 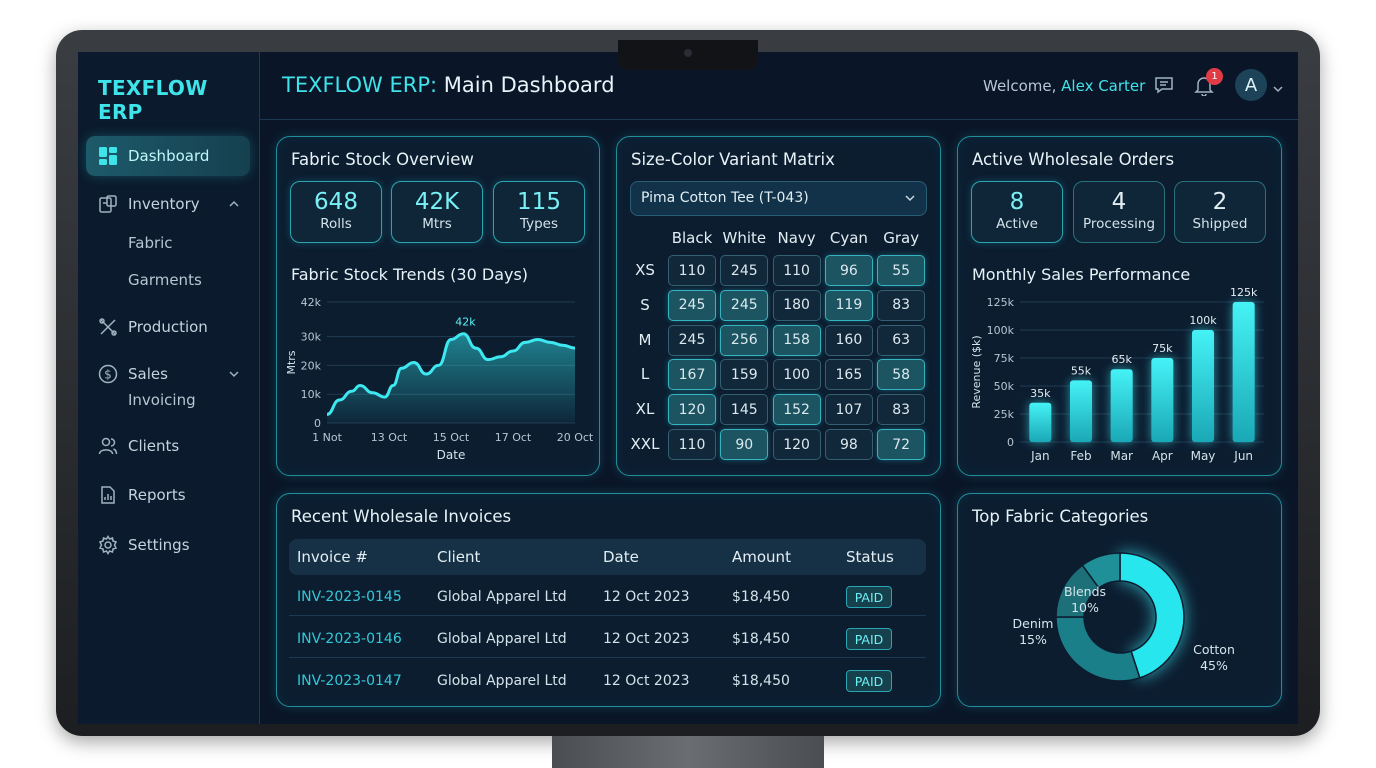 I want to click on invoice-number-link: INV-2023-0147, so click(x=349, y=681).